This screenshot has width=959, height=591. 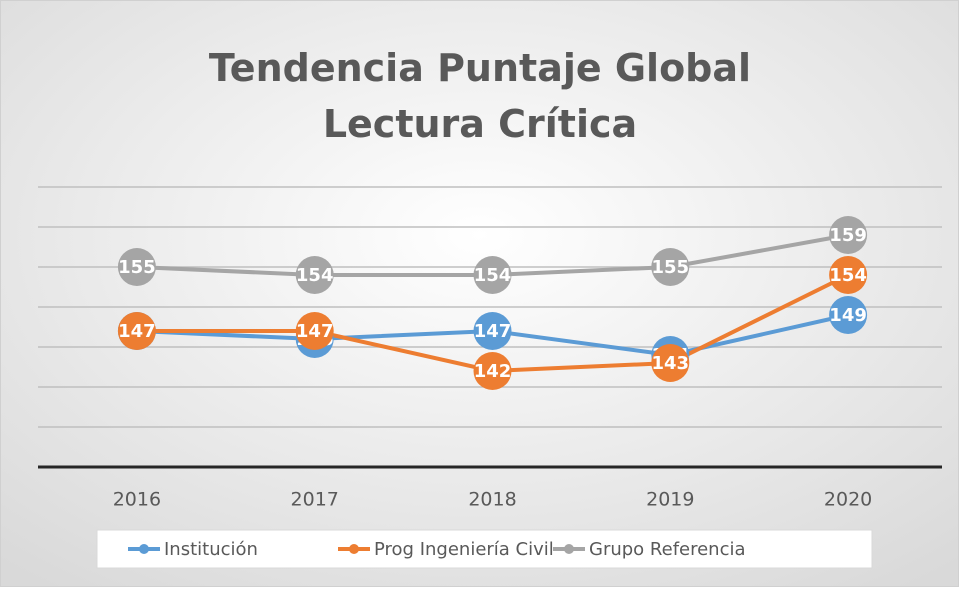 What do you see at coordinates (315, 500) in the screenshot?
I see `x-tick-label: 2017` at bounding box center [315, 500].